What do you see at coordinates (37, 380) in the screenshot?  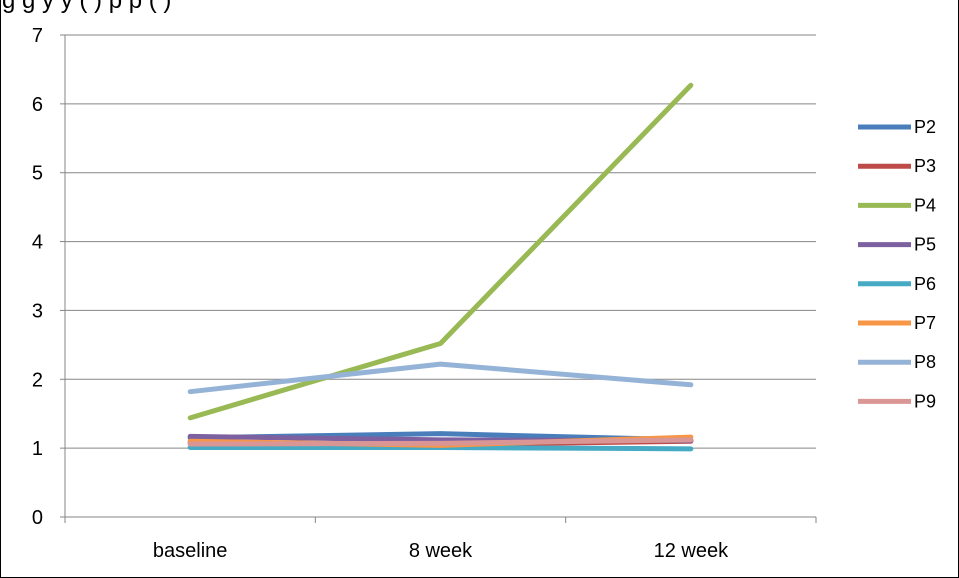 I see `y-tick-label: 2` at bounding box center [37, 380].